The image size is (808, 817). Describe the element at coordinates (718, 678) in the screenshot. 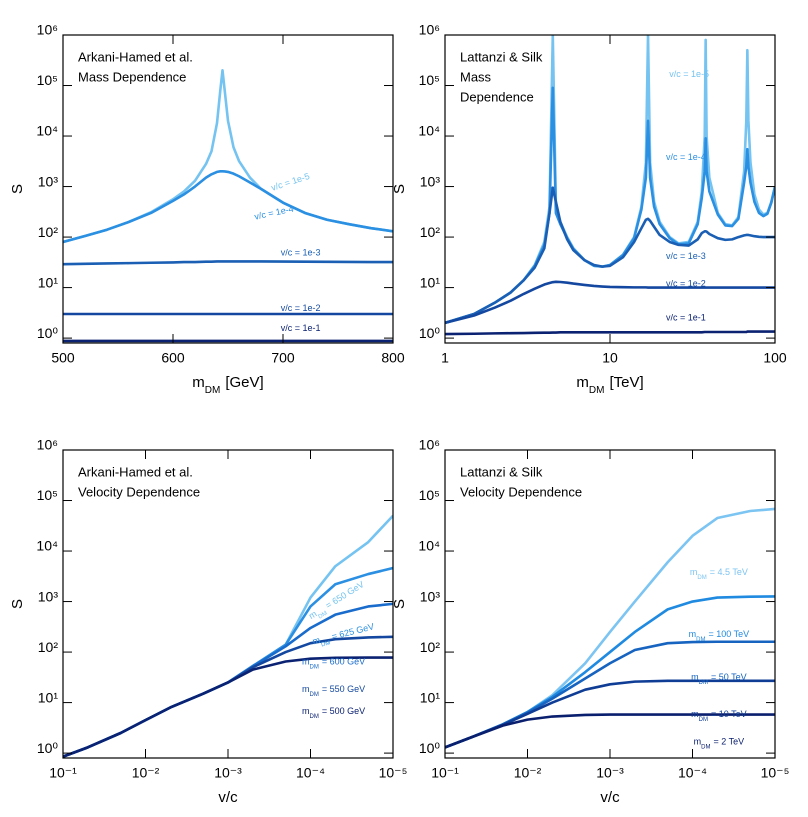

I see `series-label: mDM= 50 TeV` at that location.